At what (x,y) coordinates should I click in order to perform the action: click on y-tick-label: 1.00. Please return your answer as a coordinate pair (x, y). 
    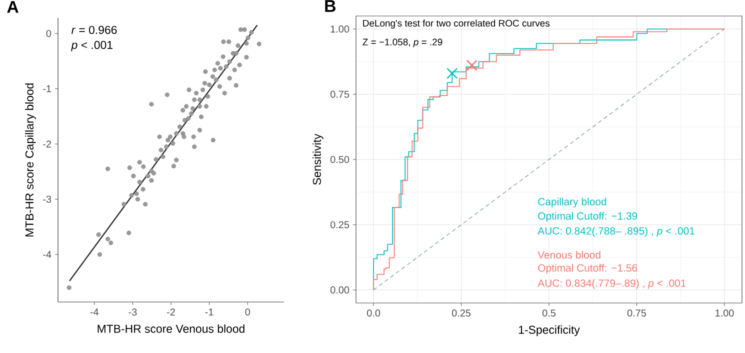
    Looking at the image, I should click on (340, 29).